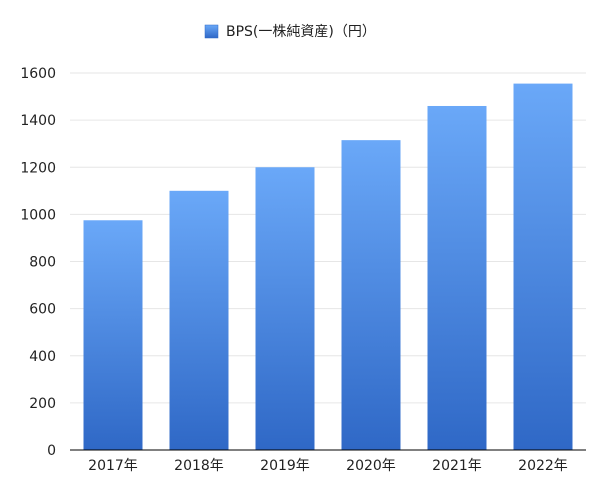 The width and height of the screenshot is (600, 503). Describe the element at coordinates (113, 466) in the screenshot. I see `x-tick-label: 2017年` at that location.